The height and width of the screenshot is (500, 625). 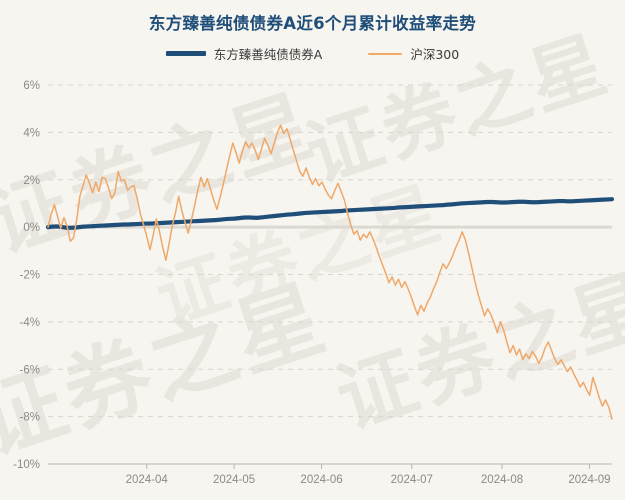 What do you see at coordinates (412, 480) in the screenshot?
I see `x-axis-tick-label: 2024-07` at bounding box center [412, 480].